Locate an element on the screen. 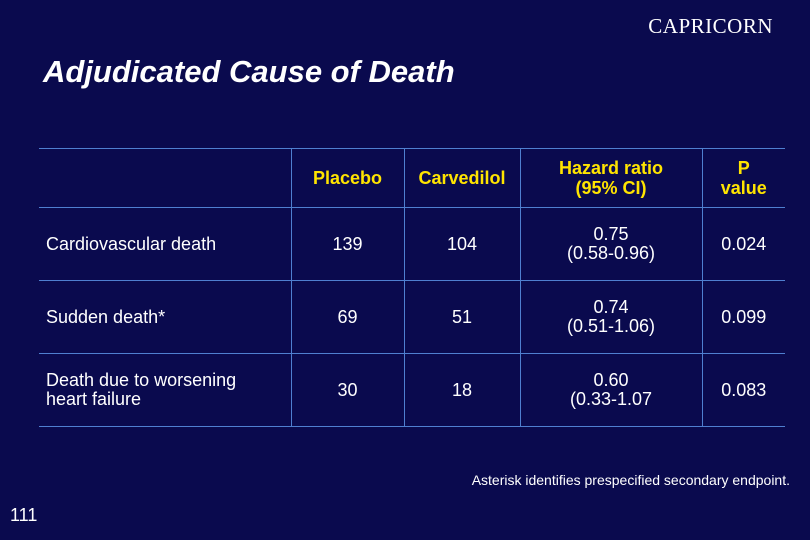 This screenshot has width=810, height=540. header-empty-cell is located at coordinates (165, 178).